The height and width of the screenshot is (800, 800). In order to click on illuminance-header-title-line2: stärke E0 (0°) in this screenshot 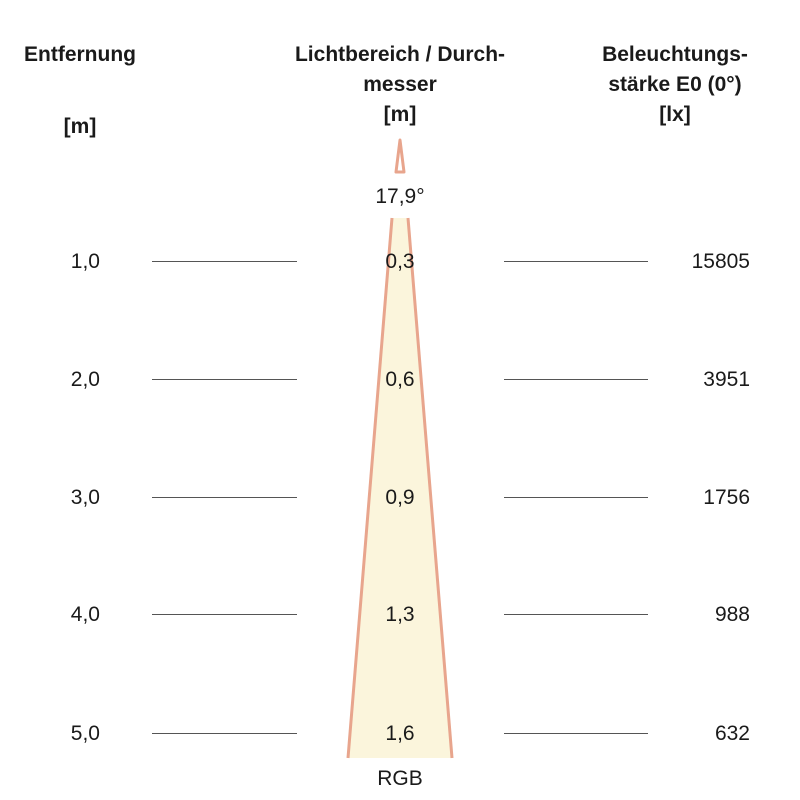, I will do `click(675, 84)`.